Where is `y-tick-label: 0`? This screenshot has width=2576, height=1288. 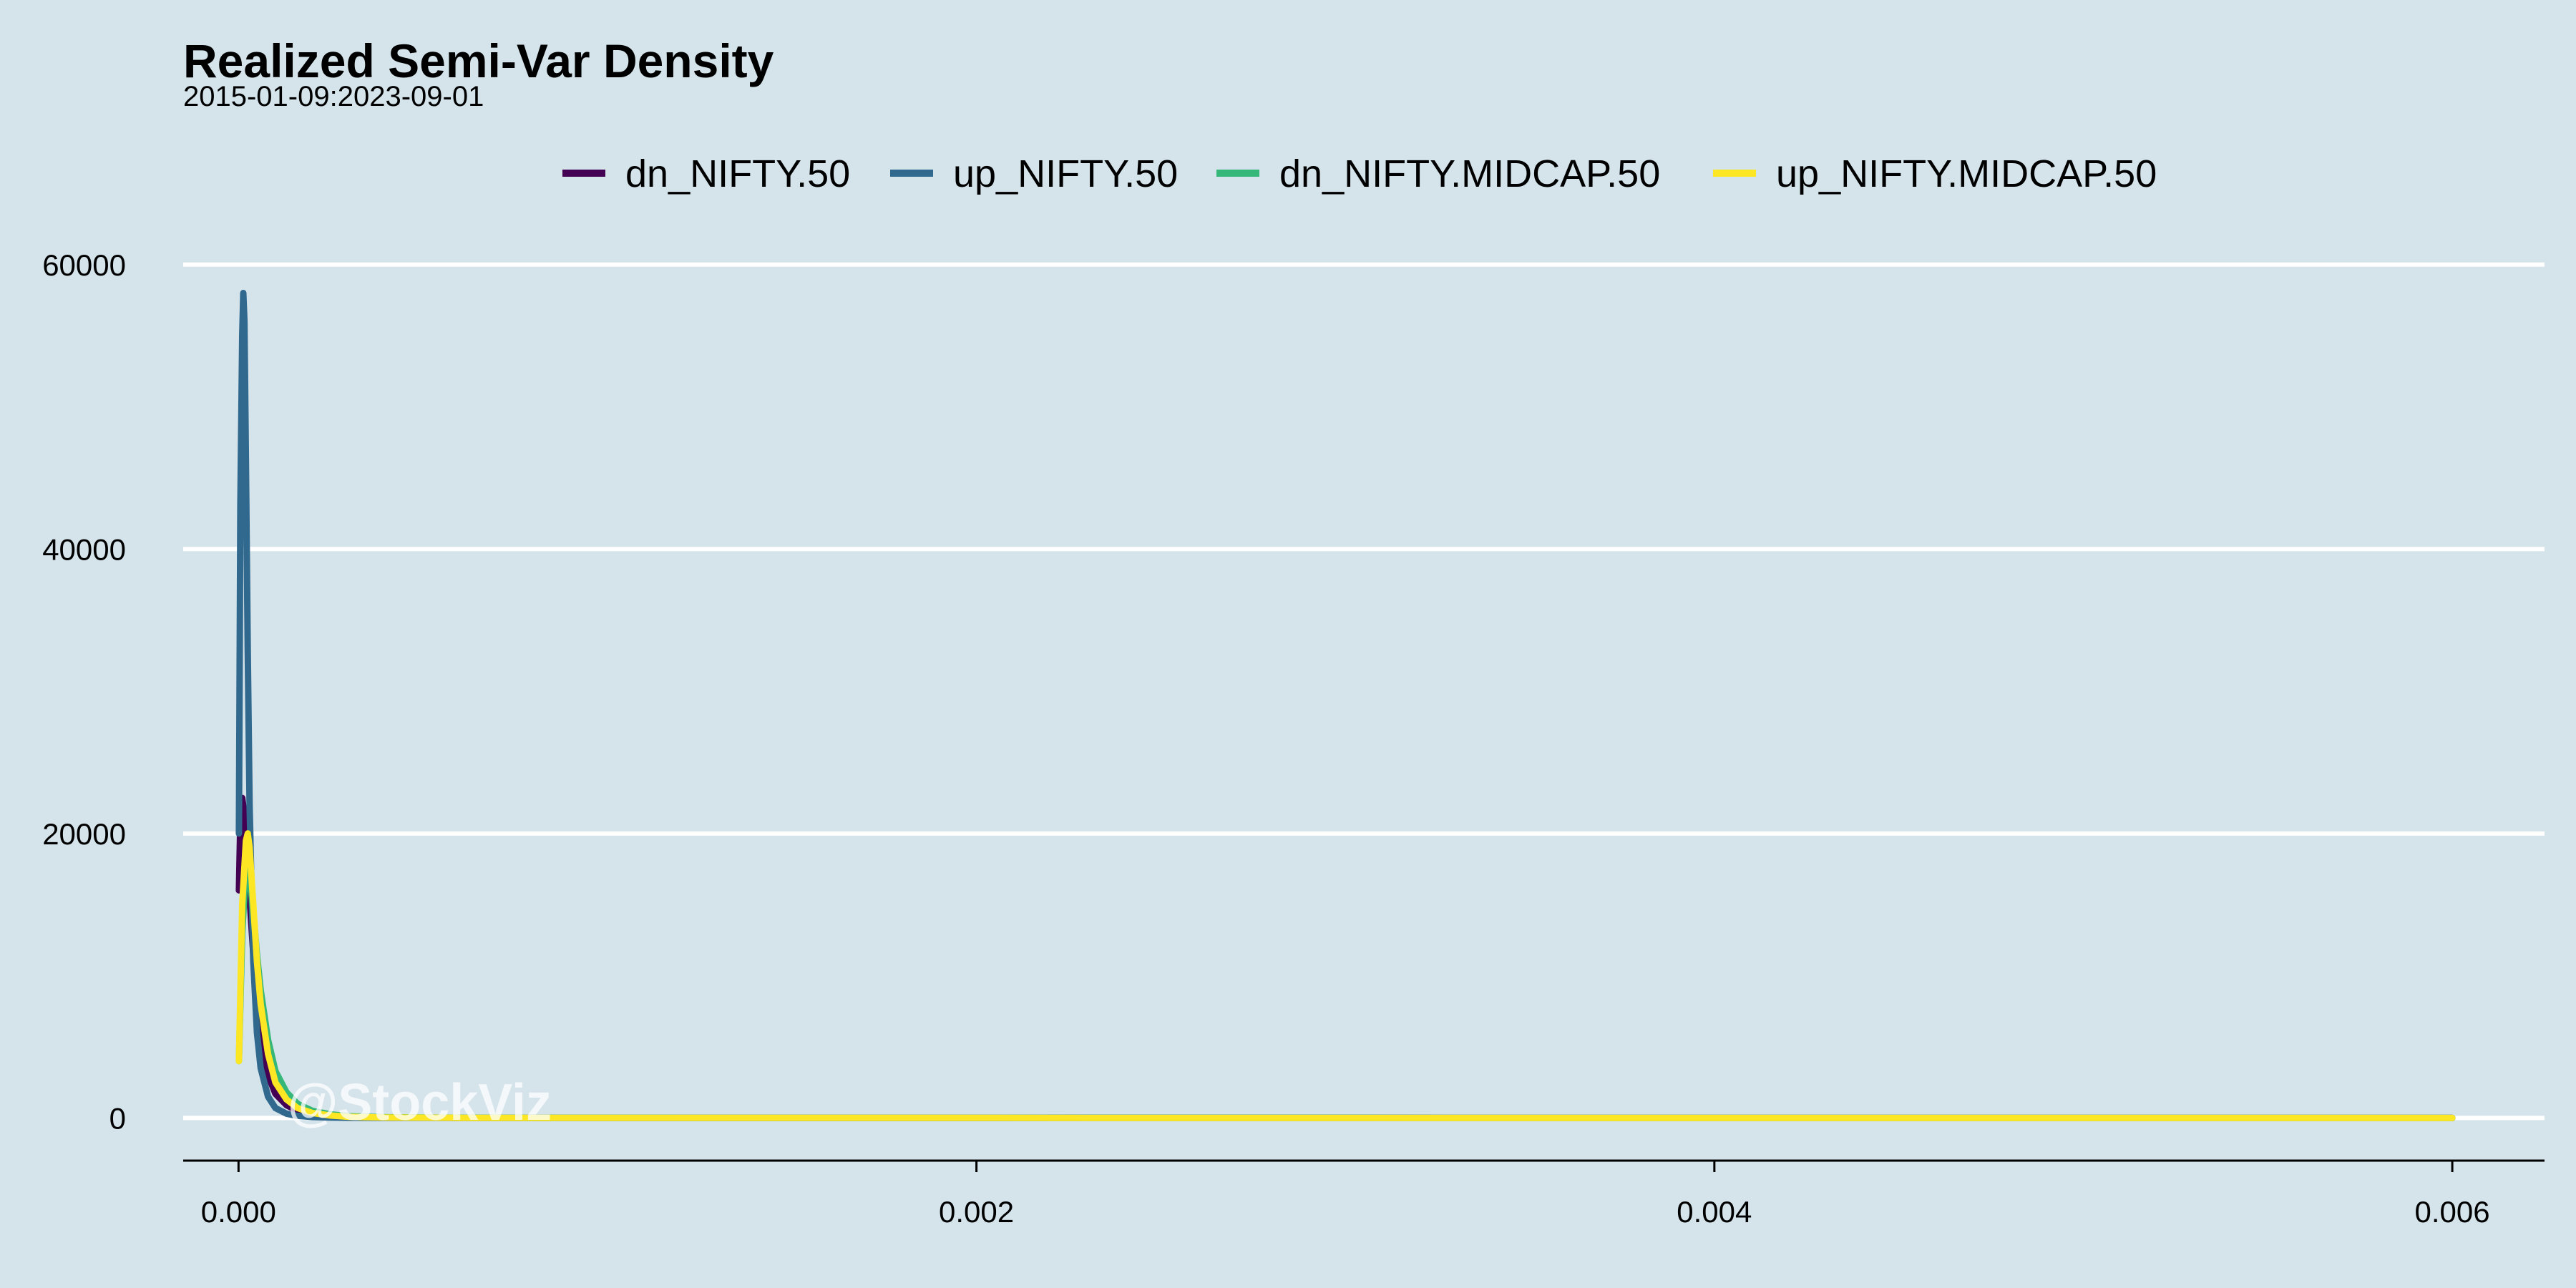
y-tick-label: 0 is located at coordinates (117, 1118).